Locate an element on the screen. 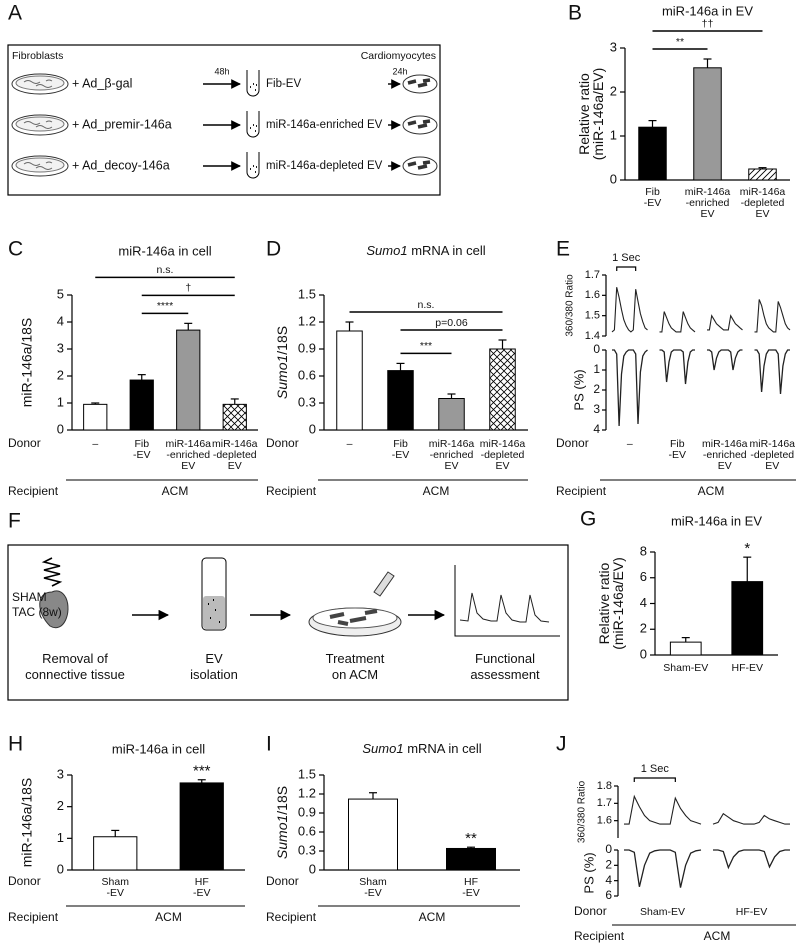  step-label: EV isolation is located at coordinates (214, 666).